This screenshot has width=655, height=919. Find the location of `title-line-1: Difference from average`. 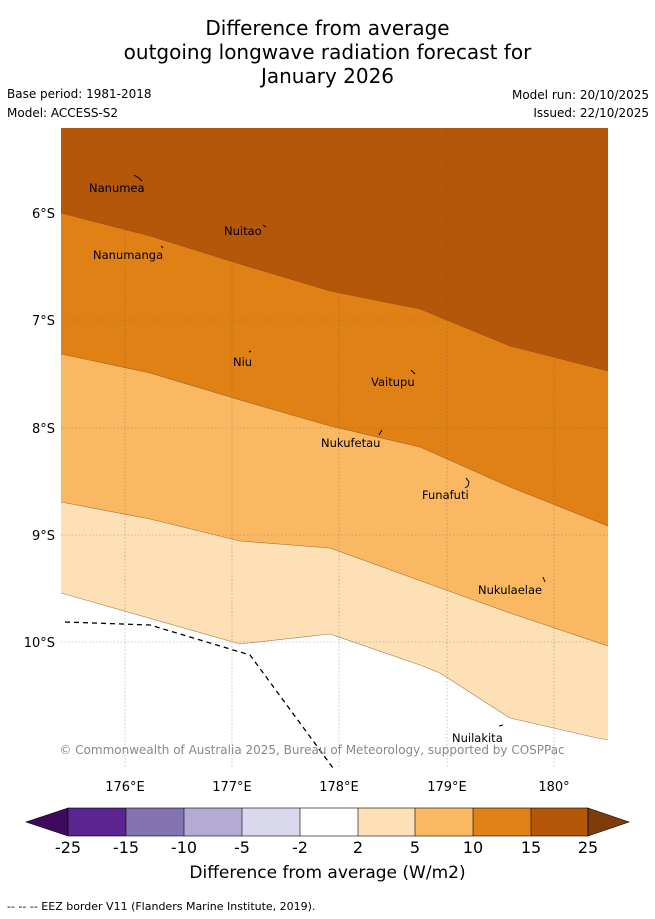

title-line-1: Difference from average is located at coordinates (327, 28).